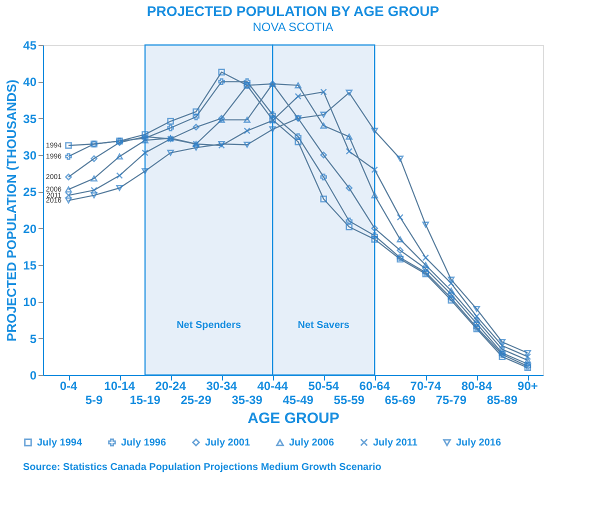 This screenshot has width=599, height=507. What do you see at coordinates (479, 443) in the screenshot?
I see `legend-label: July 2016` at bounding box center [479, 443].